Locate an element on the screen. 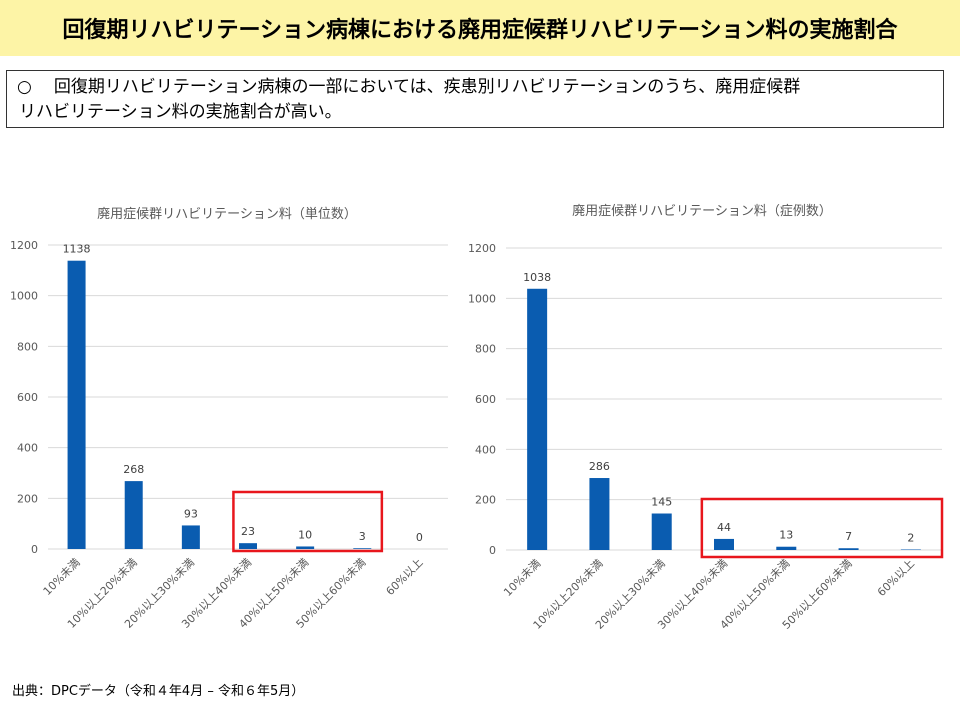 This screenshot has width=960, height=720. data-label: 1038 is located at coordinates (537, 277).